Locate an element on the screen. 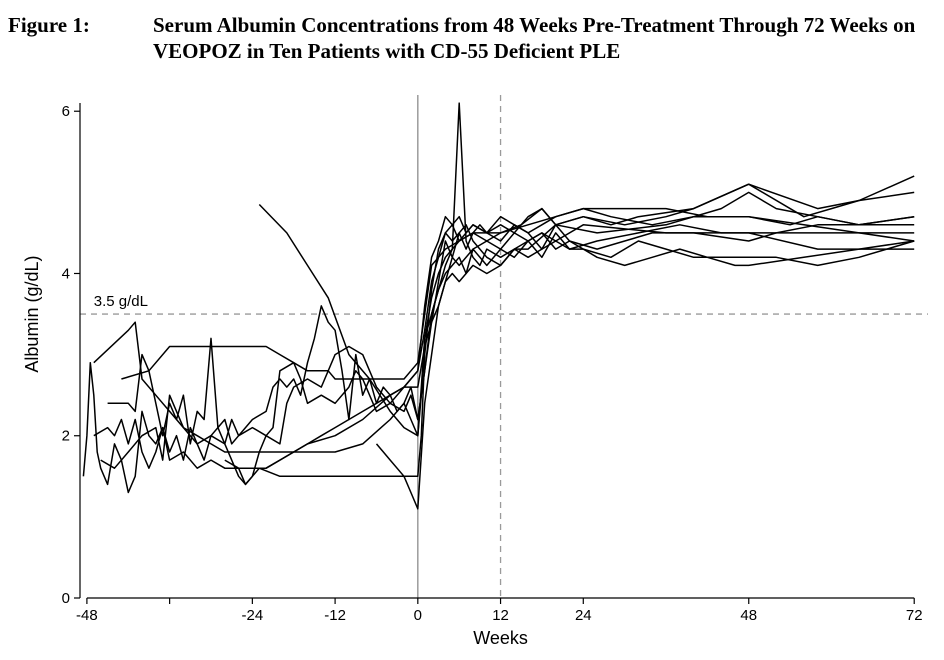 This screenshot has height=660, width=944. figure-label: Figure 1: is located at coordinates (49, 25).